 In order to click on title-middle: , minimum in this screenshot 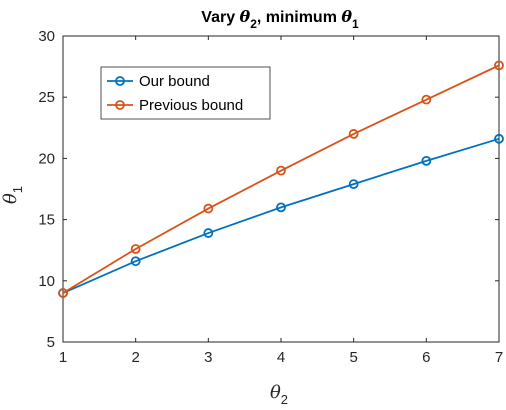, I will do `click(299, 17)`.